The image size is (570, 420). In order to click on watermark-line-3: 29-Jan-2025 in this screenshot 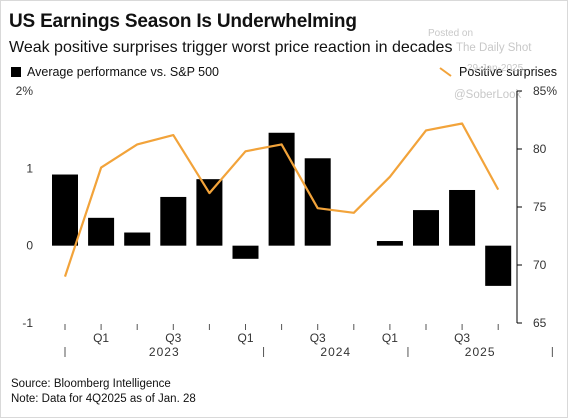, I will do `click(495, 68)`.